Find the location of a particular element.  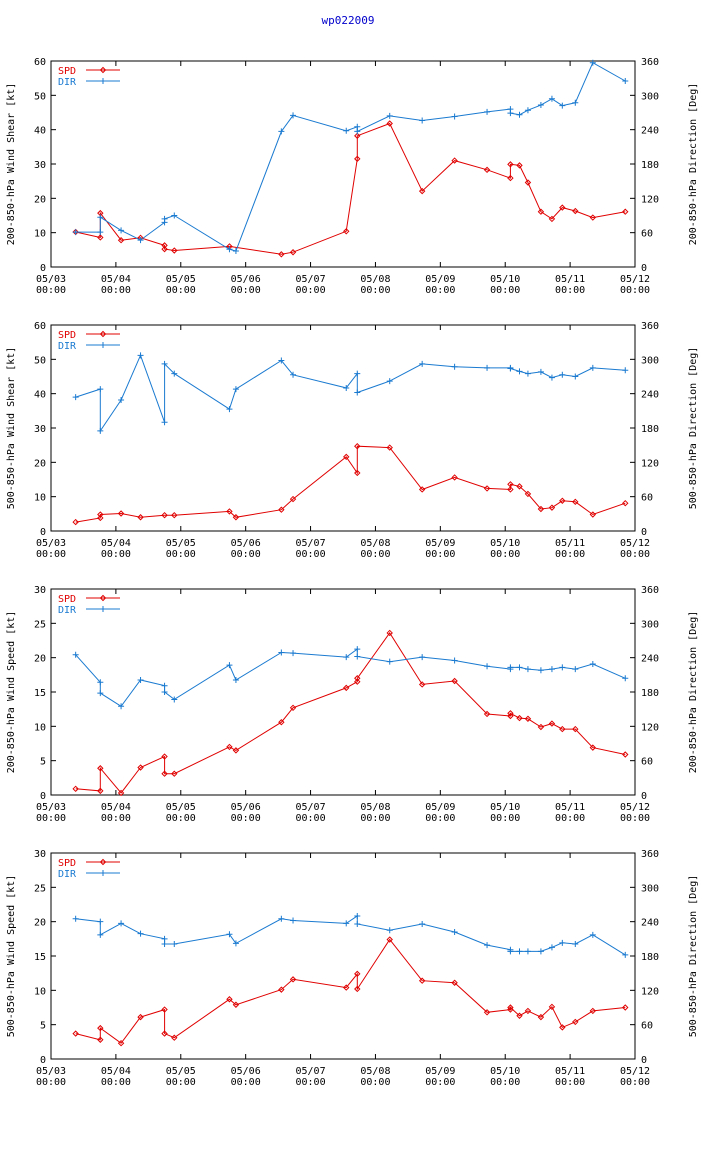

right-tick-label: 300 is located at coordinates (650, 96).